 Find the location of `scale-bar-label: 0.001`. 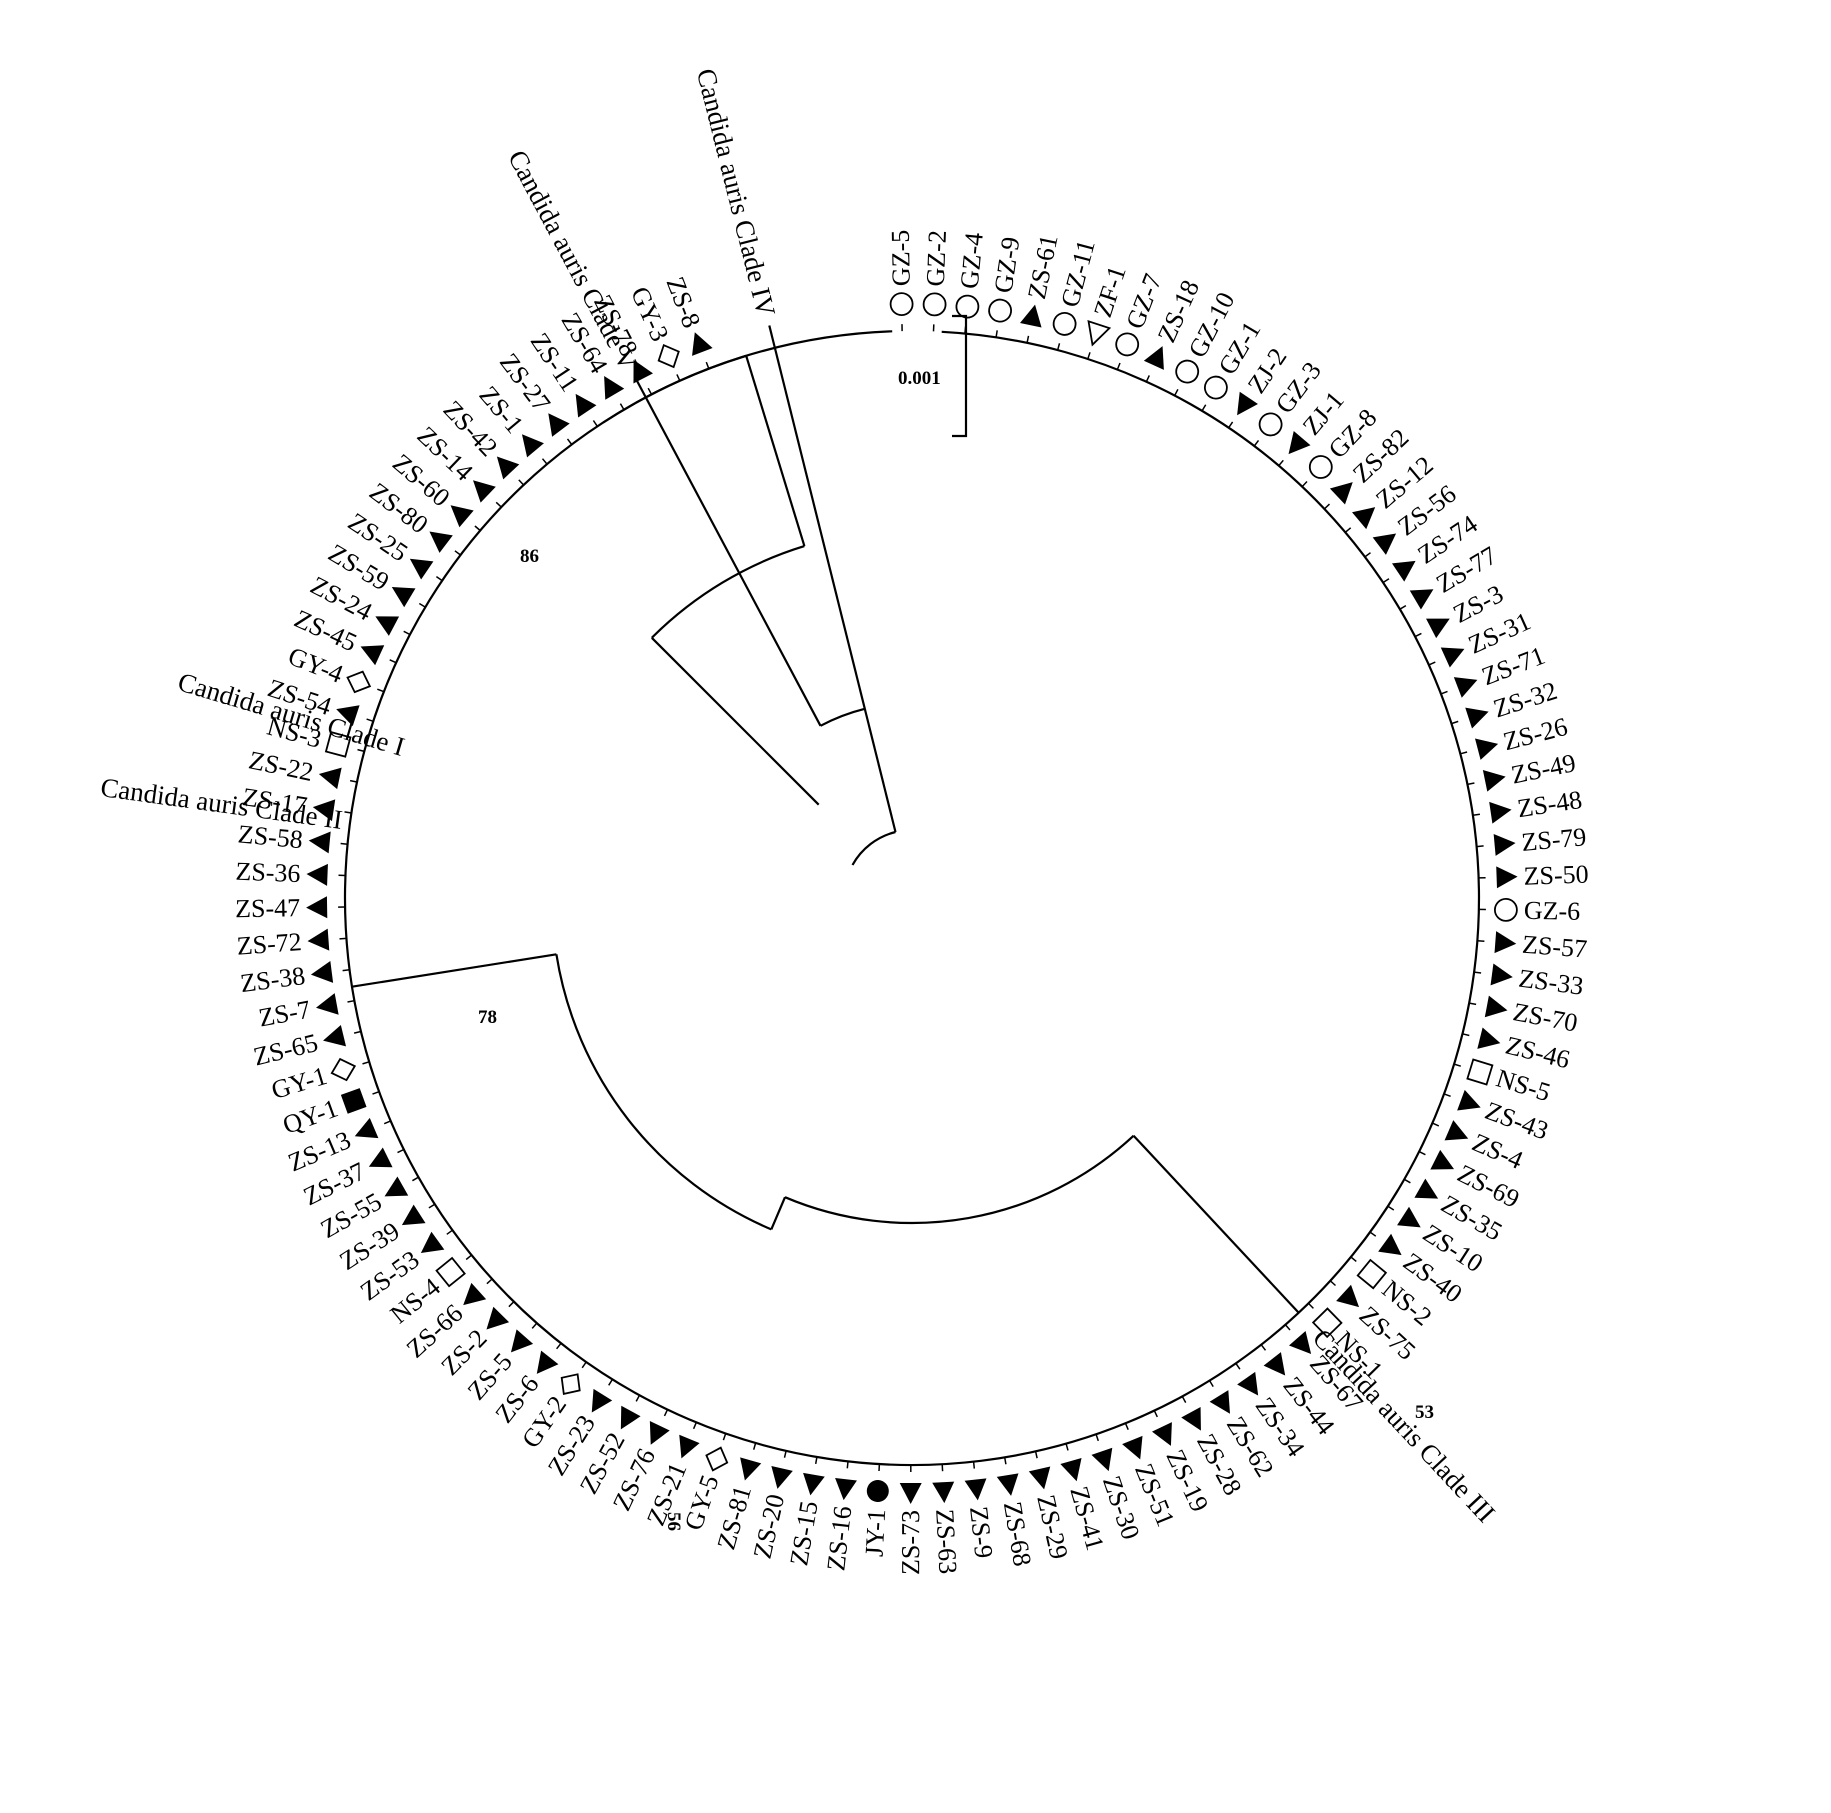

scale-bar-label: 0.001 is located at coordinates (919, 378).